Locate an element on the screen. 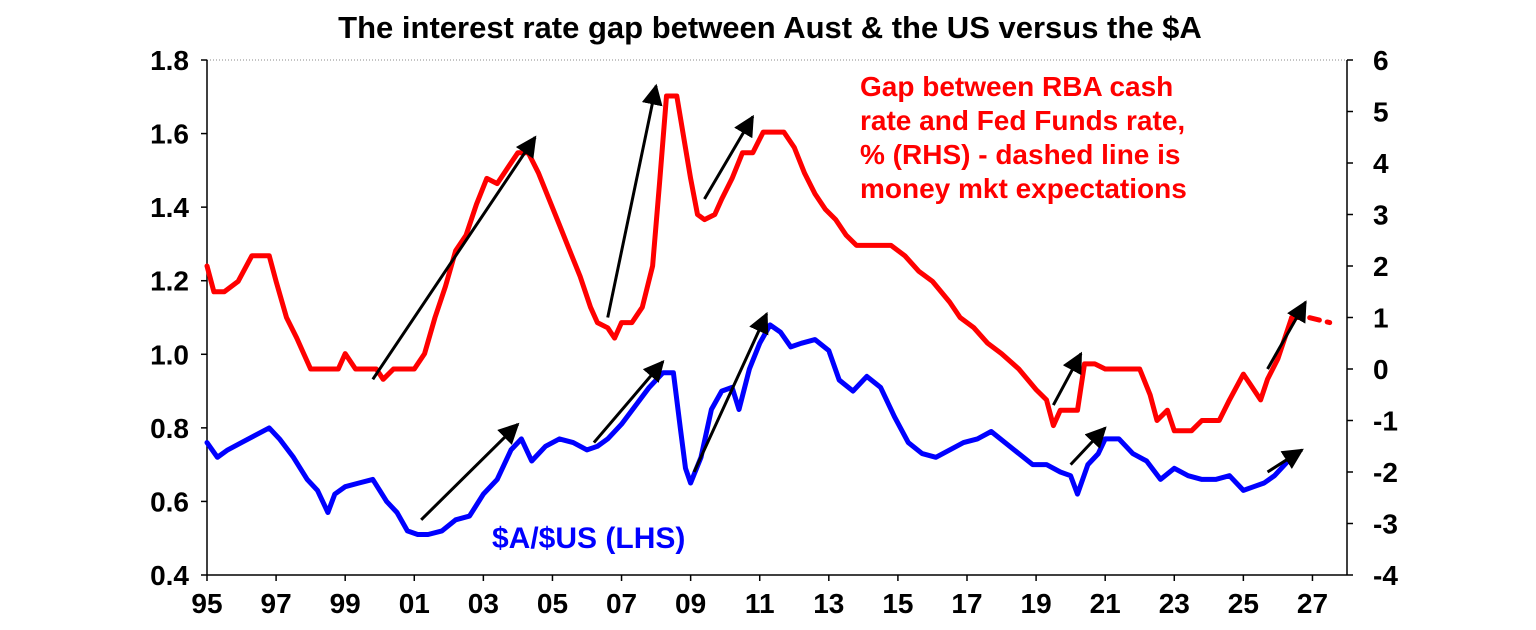 The height and width of the screenshot is (630, 1536). left-tick-label: 0.6 is located at coordinates (169, 501).